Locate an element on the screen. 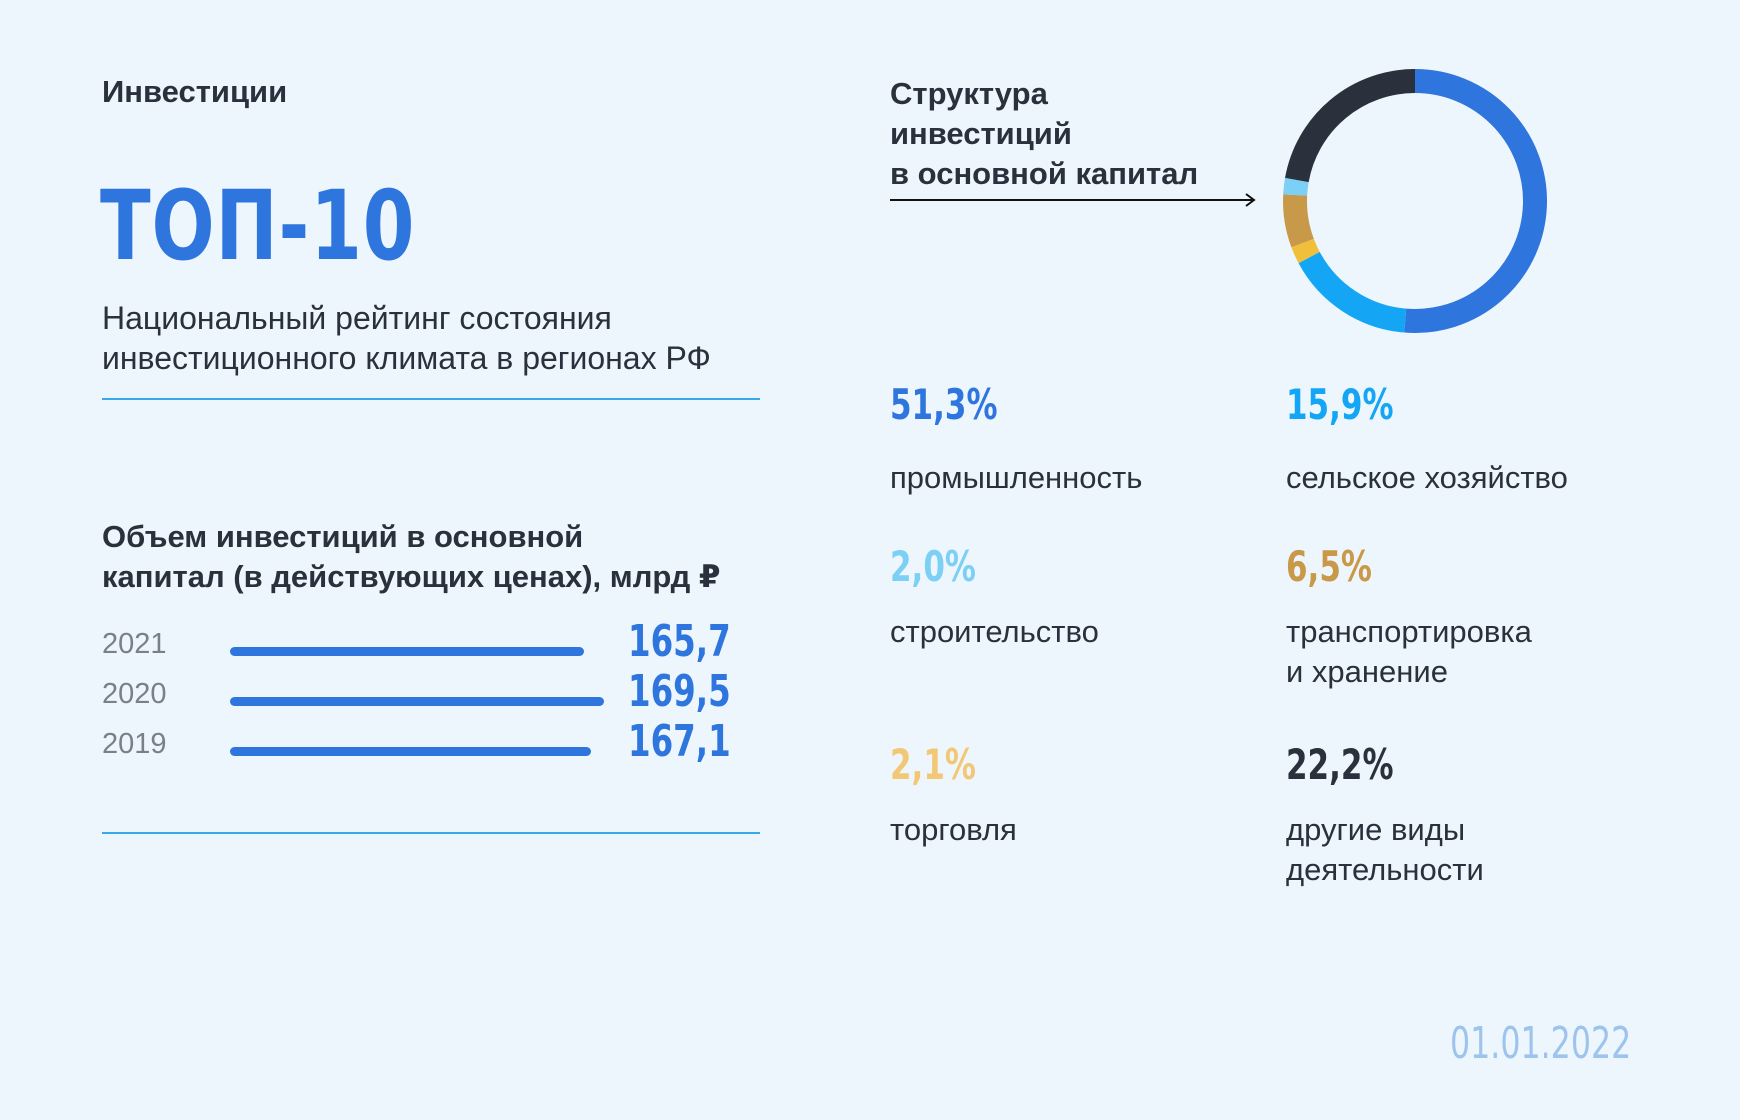  legend-percent: 6,5% is located at coordinates (1329, 566).